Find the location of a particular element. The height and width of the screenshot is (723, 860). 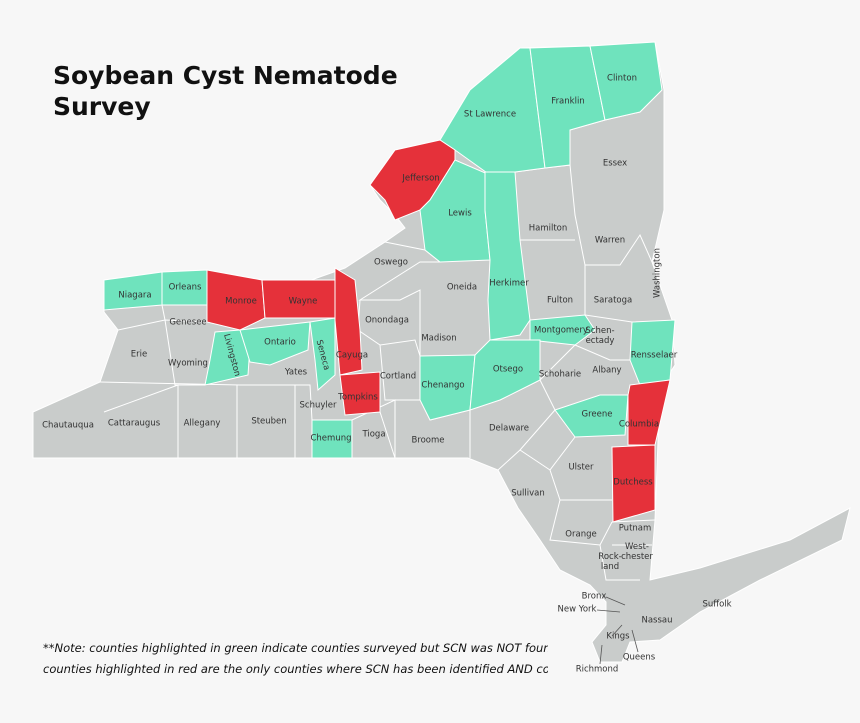

county-label: Greene is located at coordinates (597, 415).